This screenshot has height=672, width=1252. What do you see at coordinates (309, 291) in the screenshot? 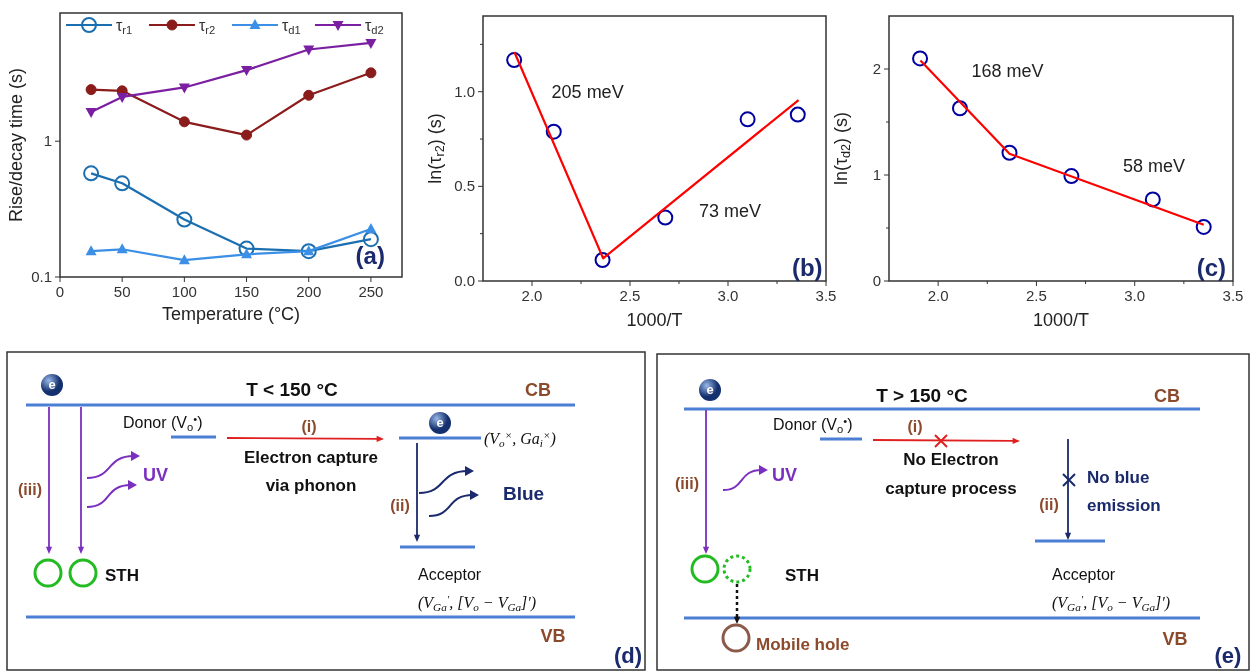
I see `x-tick-label: 200` at bounding box center [309, 291].